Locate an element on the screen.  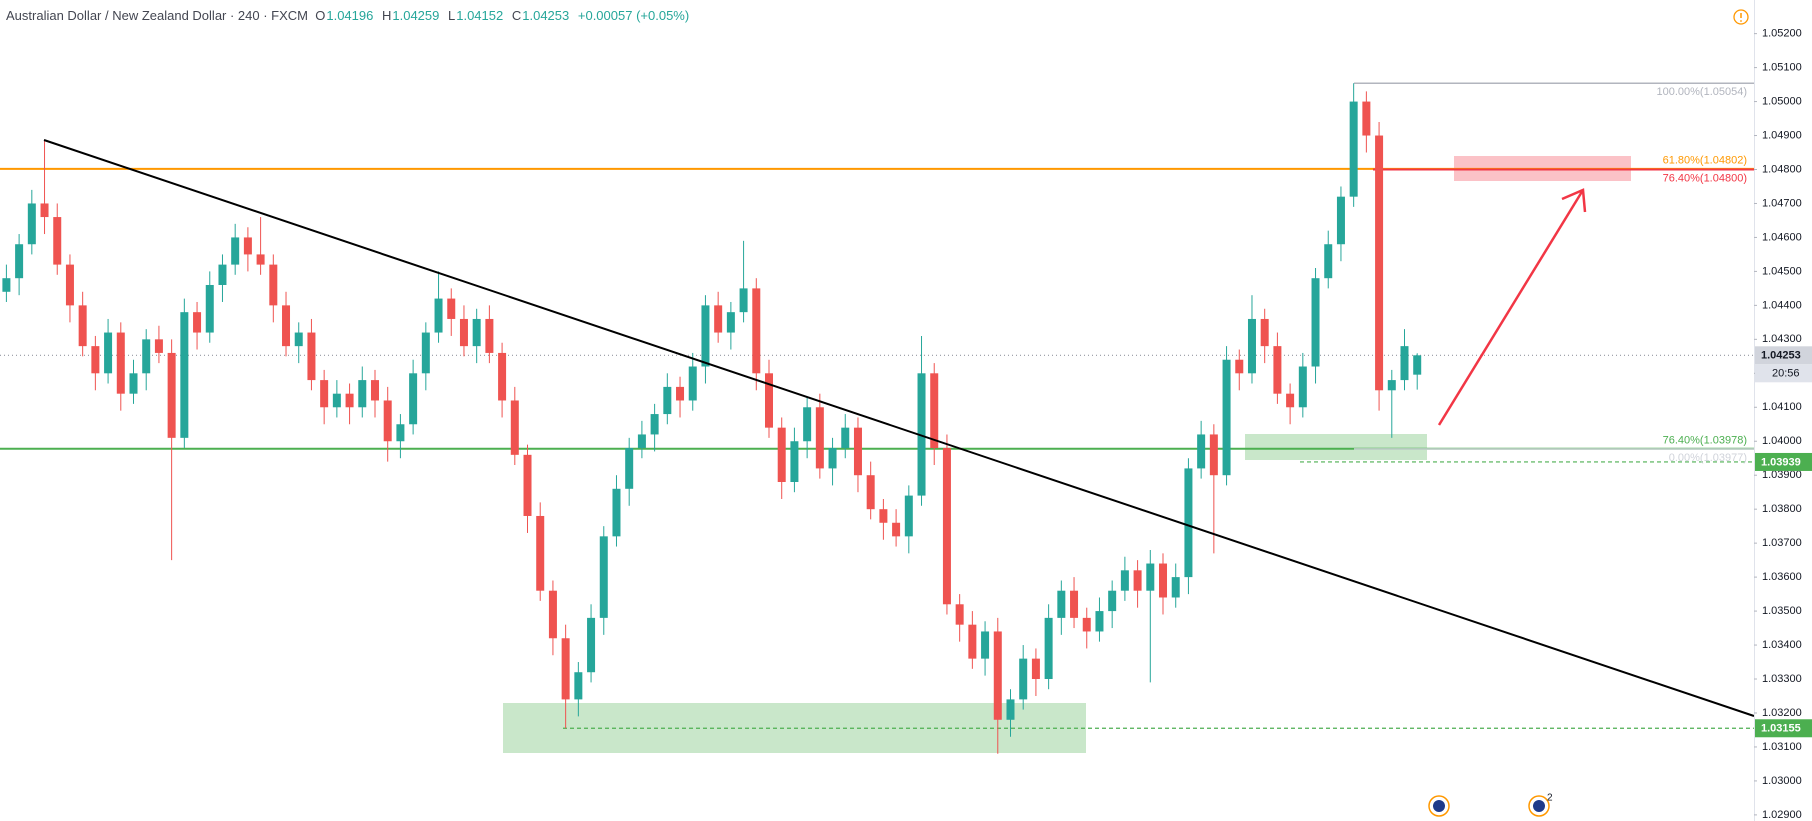
y-tick-label: 1.04900 is located at coordinates (1782, 135).